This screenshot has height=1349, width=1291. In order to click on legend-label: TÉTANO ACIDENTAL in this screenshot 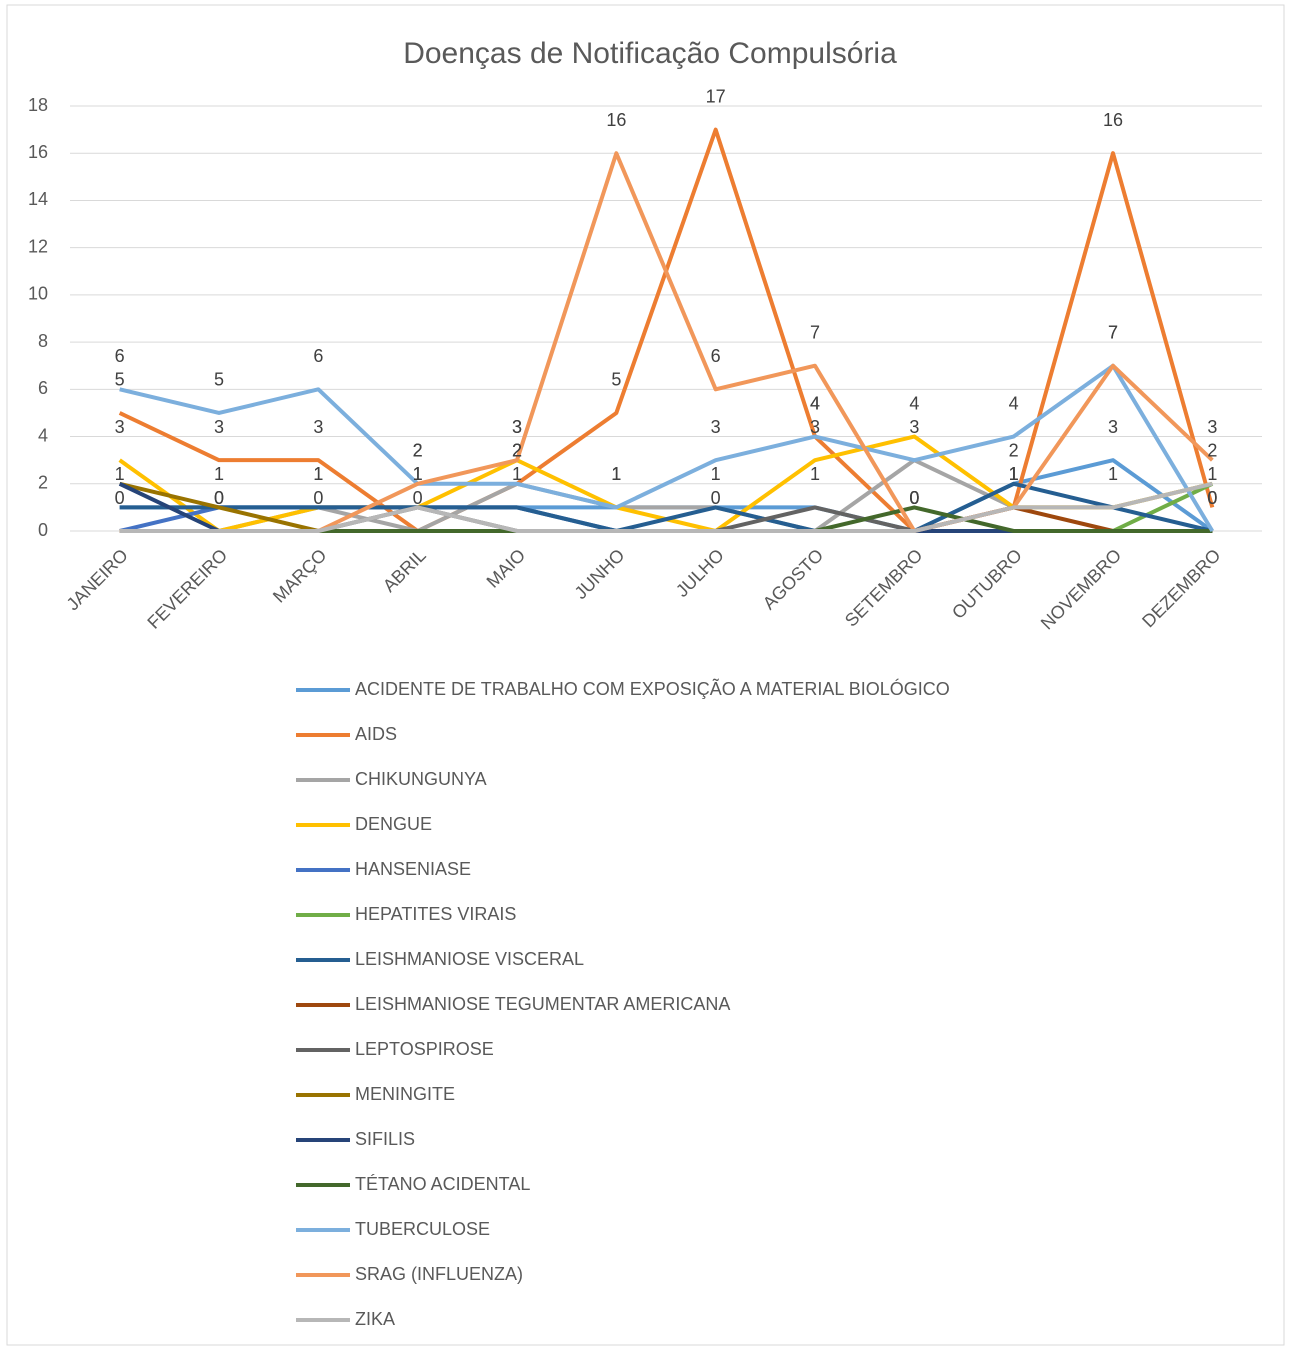, I will do `click(442, 1184)`.